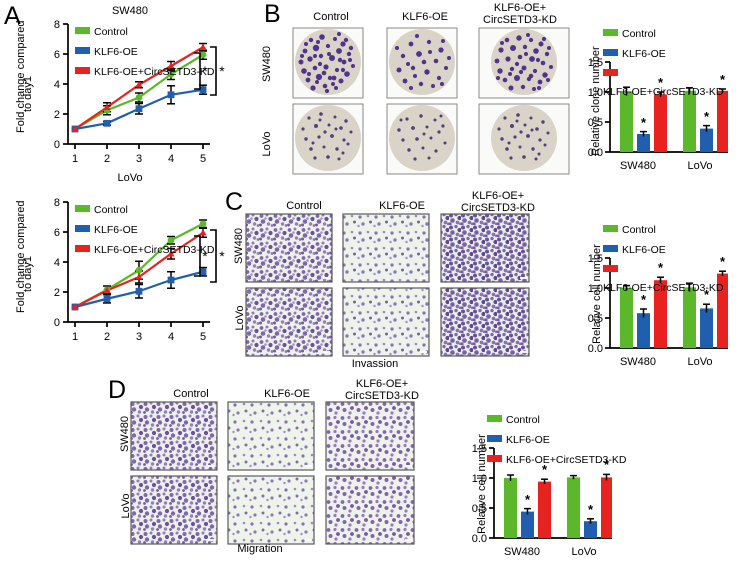 Image resolution: width=739 pixels, height=573 pixels. I want to click on sig-combo-sw480: *, so click(661, 82).